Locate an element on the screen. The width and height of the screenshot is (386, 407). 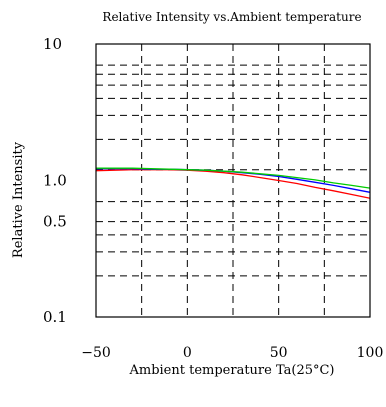
series-lines is located at coordinates (233, 183).